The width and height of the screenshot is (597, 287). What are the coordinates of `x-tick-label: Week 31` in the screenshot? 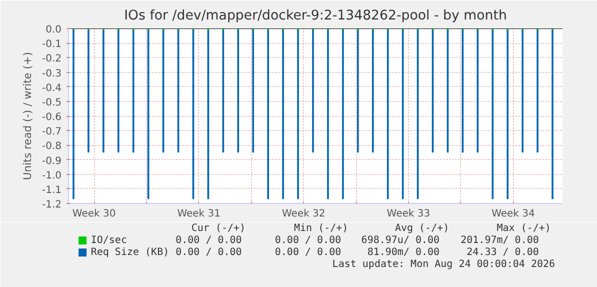 It's located at (199, 214).